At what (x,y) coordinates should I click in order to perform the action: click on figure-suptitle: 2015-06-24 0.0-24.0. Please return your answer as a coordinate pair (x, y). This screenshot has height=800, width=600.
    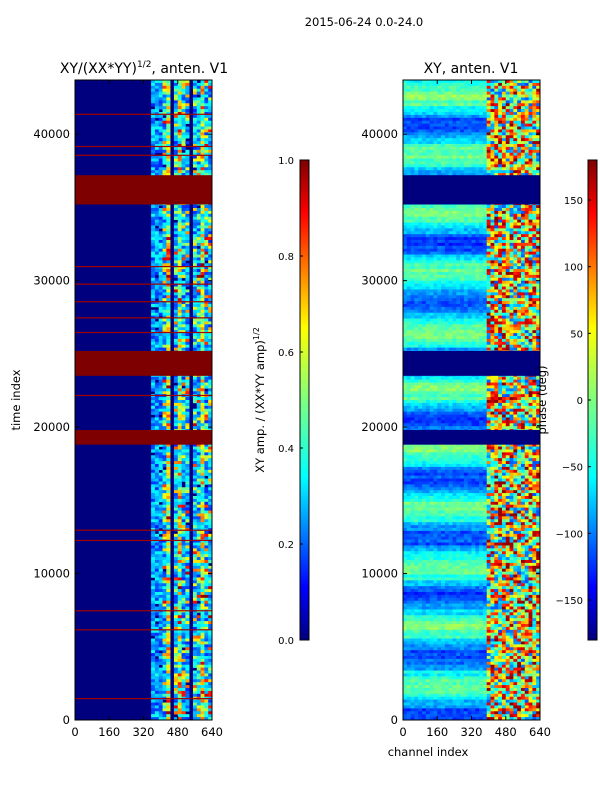
    Looking at the image, I should click on (364, 22).